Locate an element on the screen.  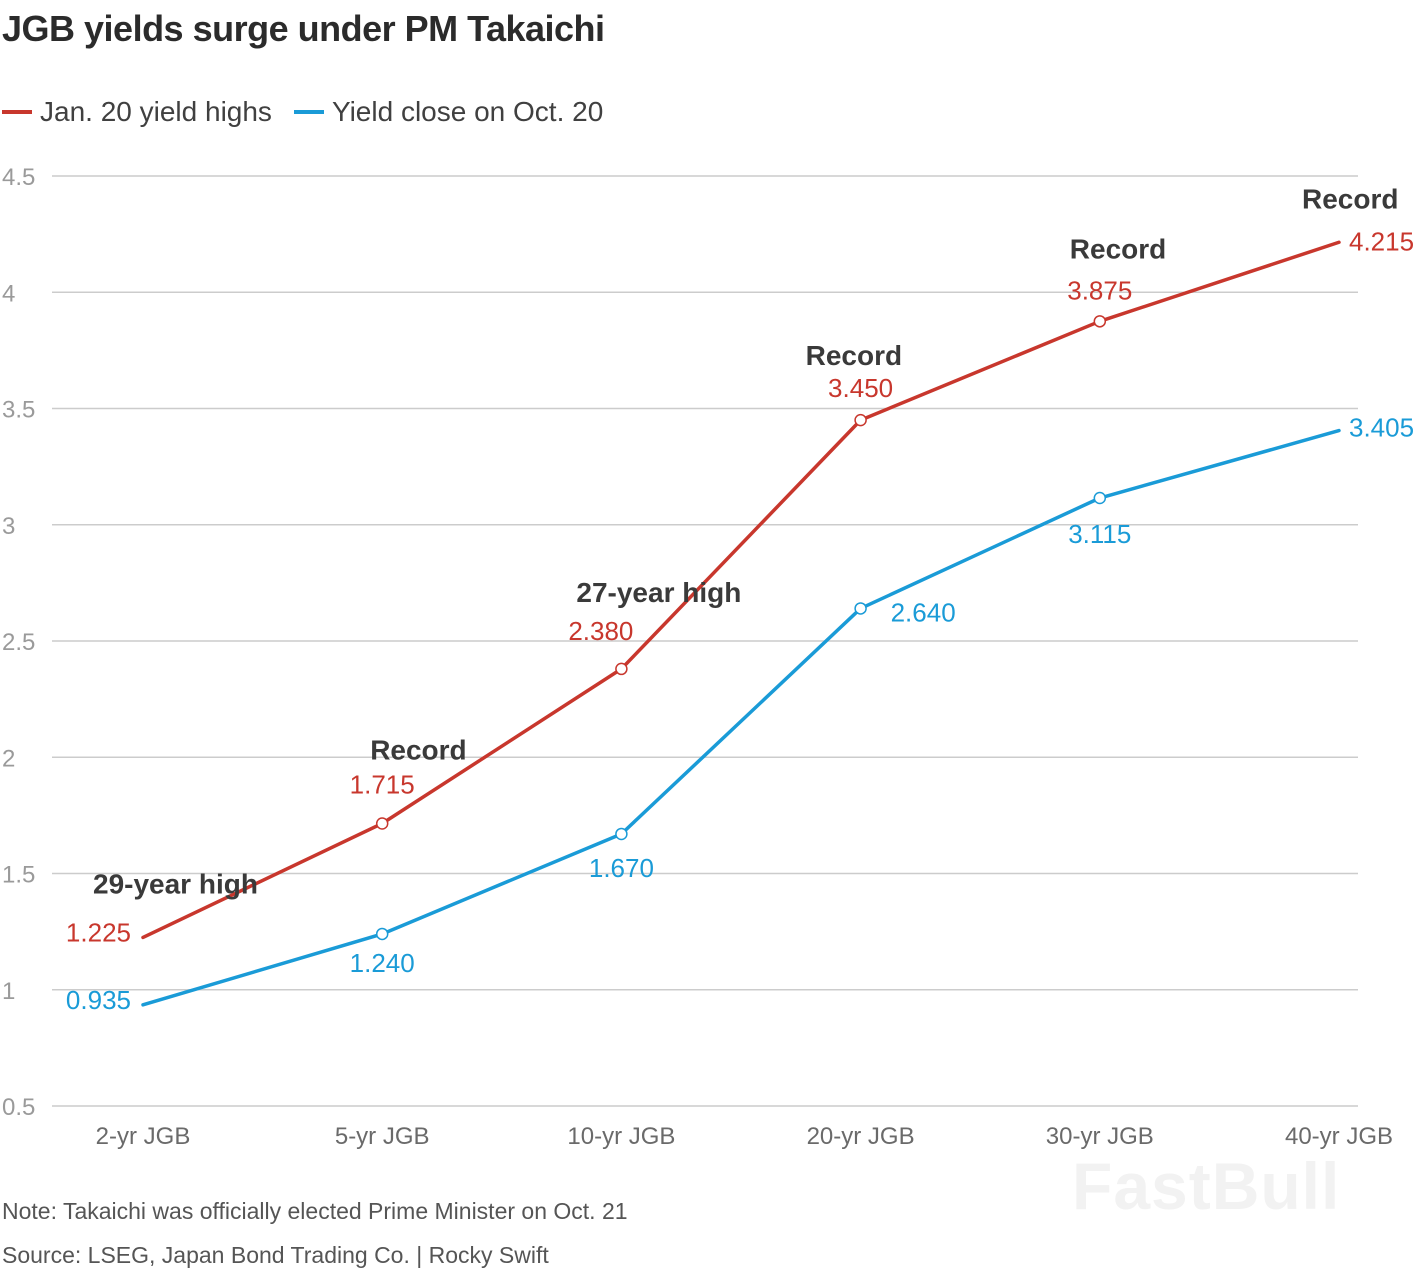
annotation-label: 27-year high is located at coordinates (658, 592).